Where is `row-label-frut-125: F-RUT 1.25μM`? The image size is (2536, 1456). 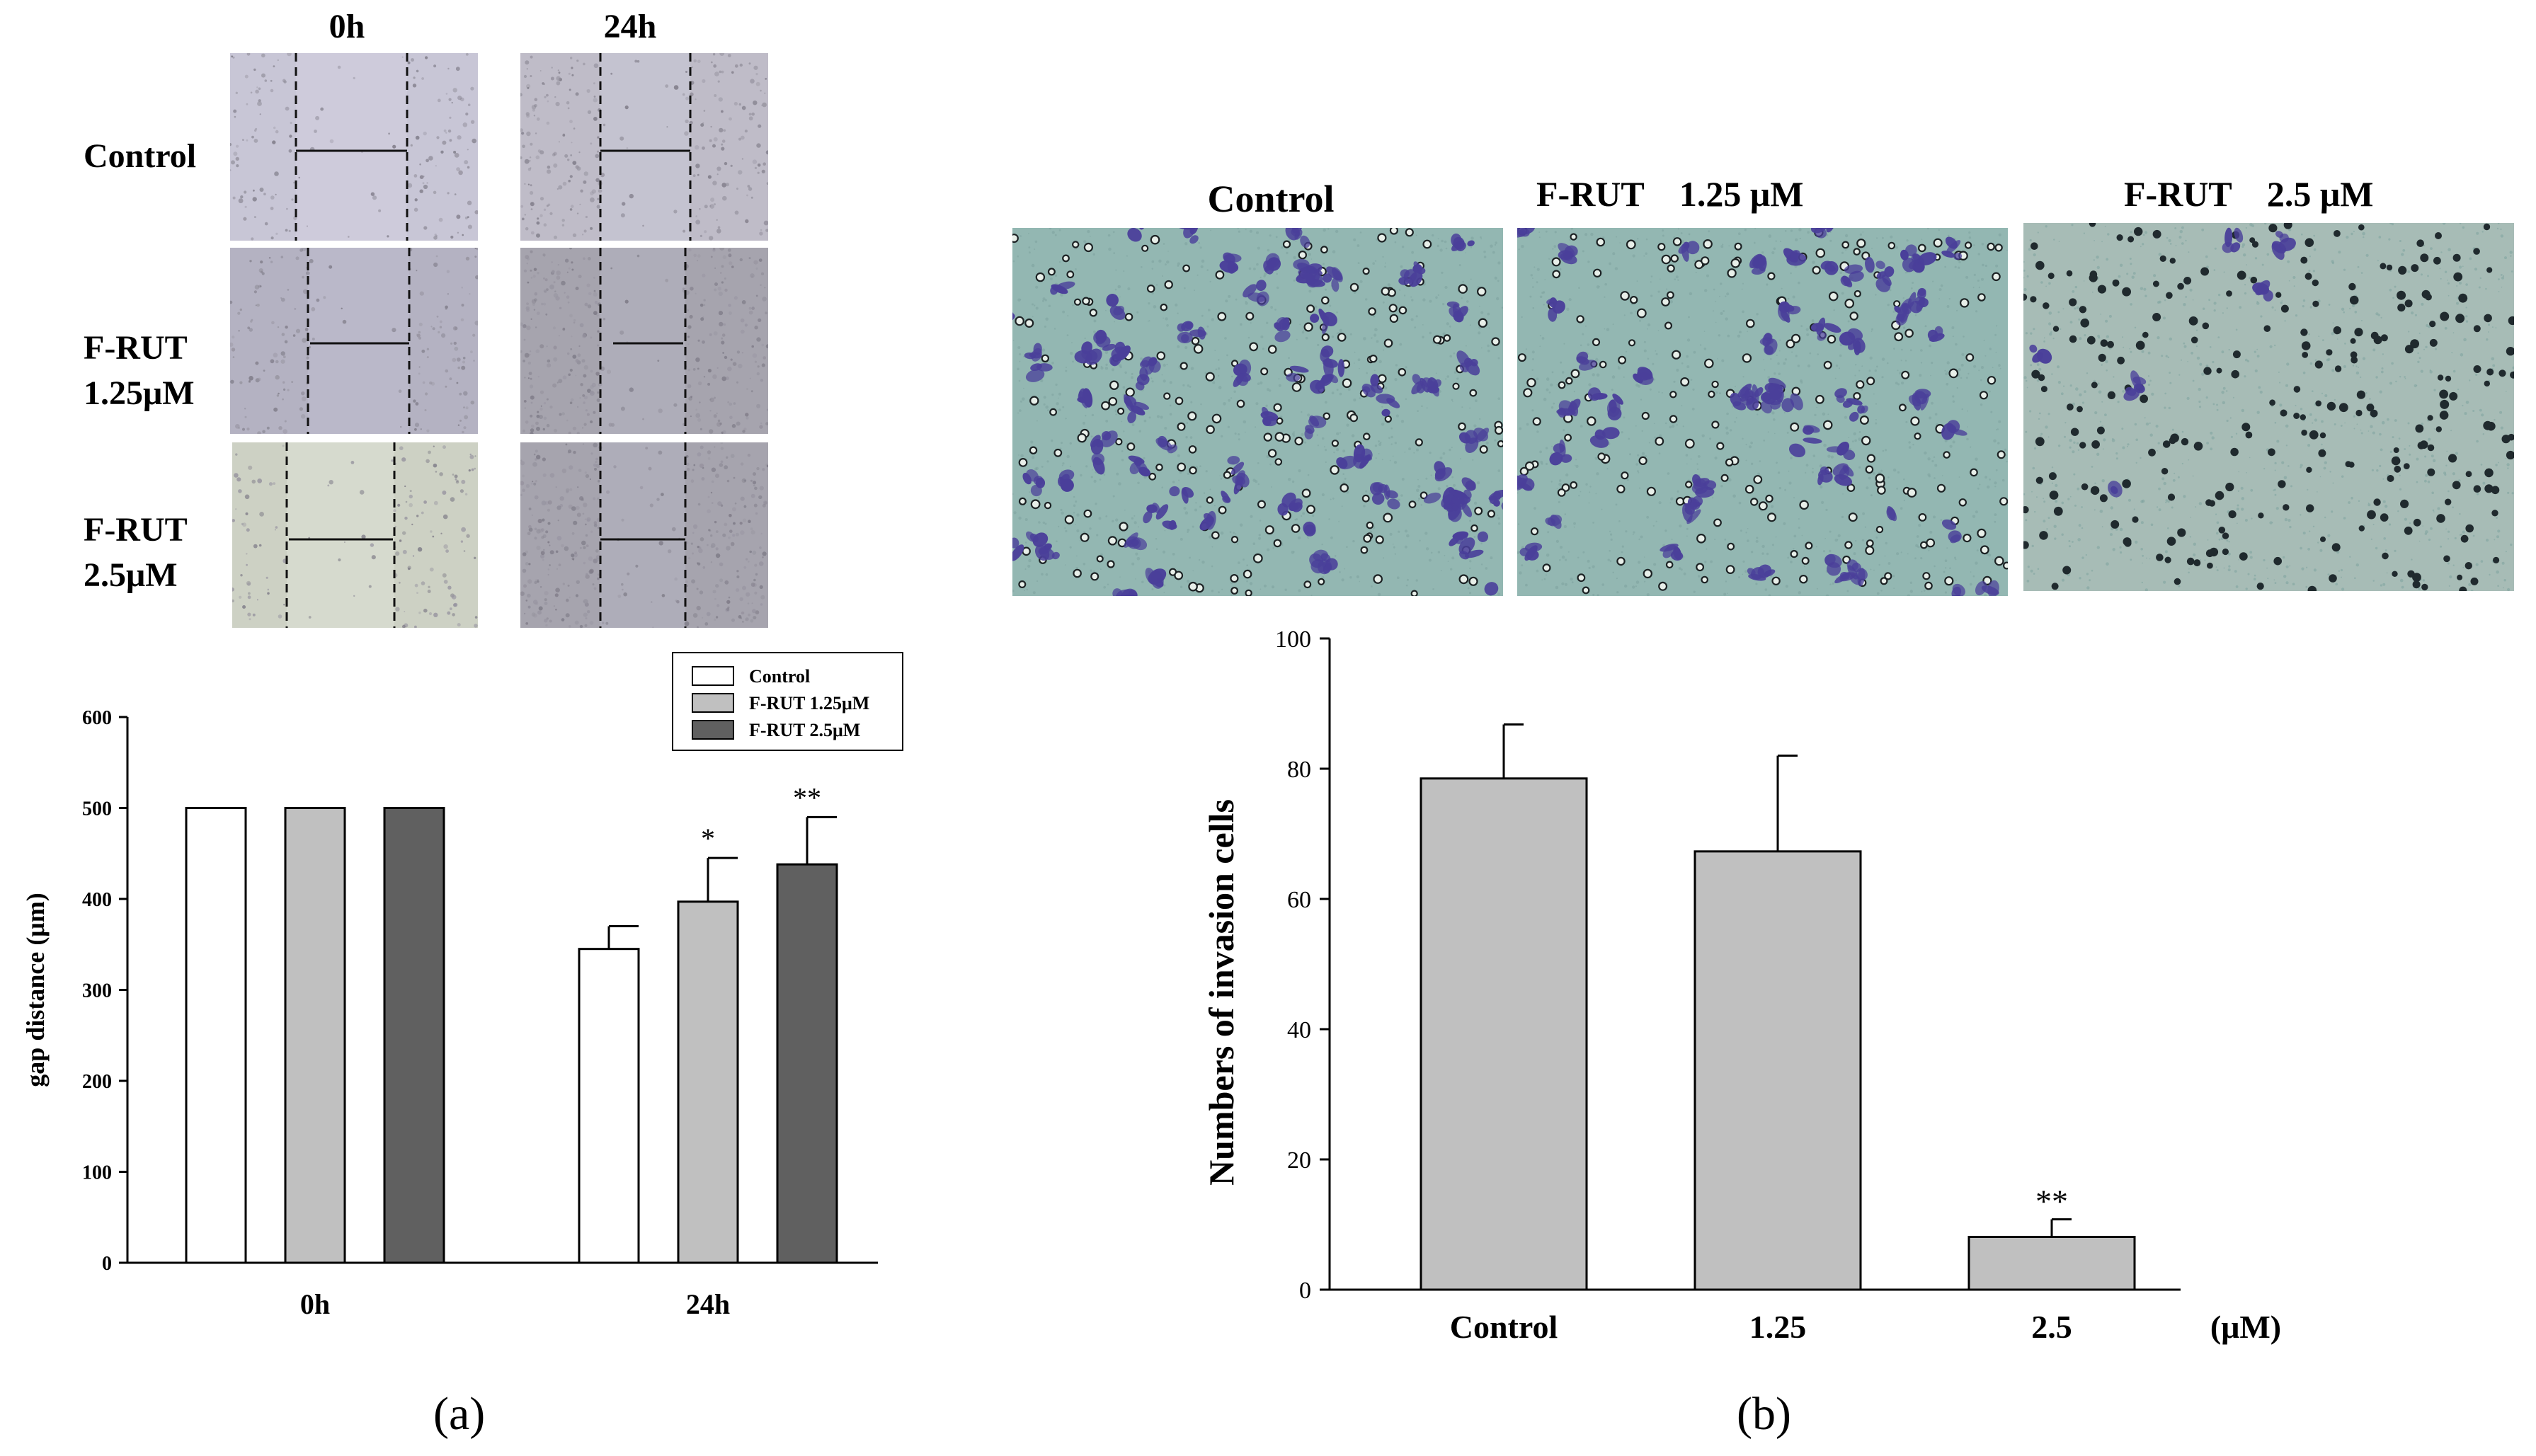 row-label-frut-125: F-RUT 1.25μM is located at coordinates (139, 371).